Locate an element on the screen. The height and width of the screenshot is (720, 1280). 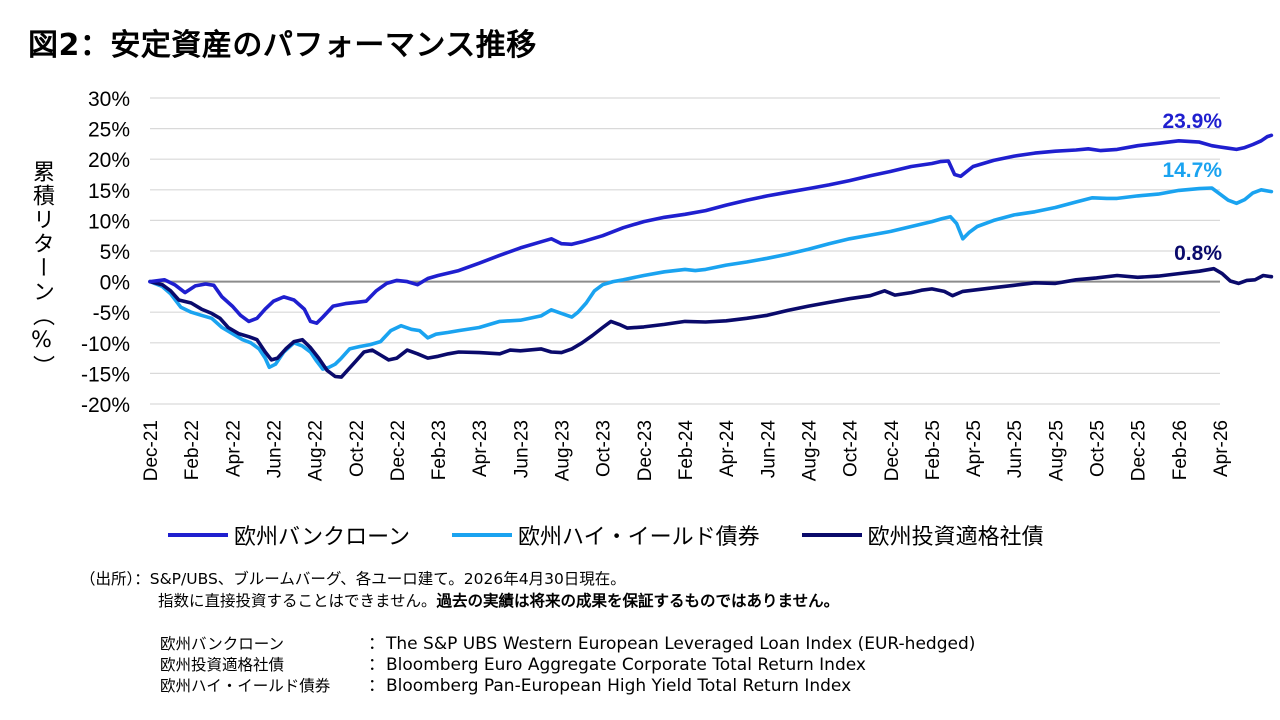
x-tick-label: Dec-24 is located at coordinates (892, 451).